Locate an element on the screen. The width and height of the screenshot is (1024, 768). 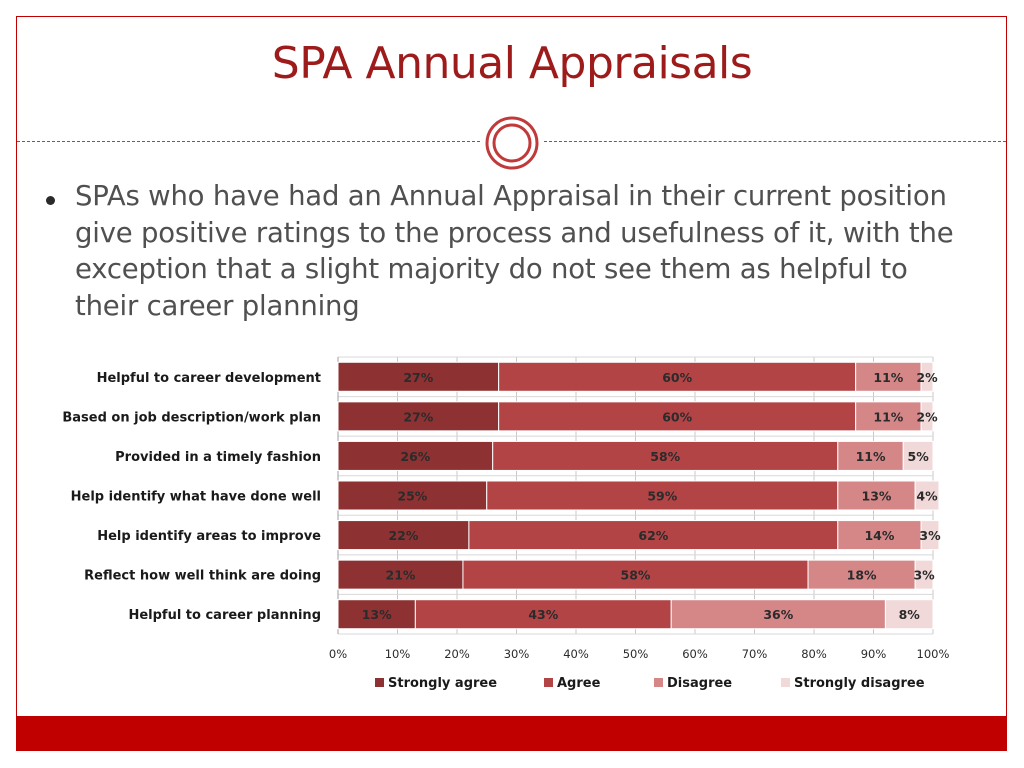
data-label: 22% is located at coordinates (403, 535).